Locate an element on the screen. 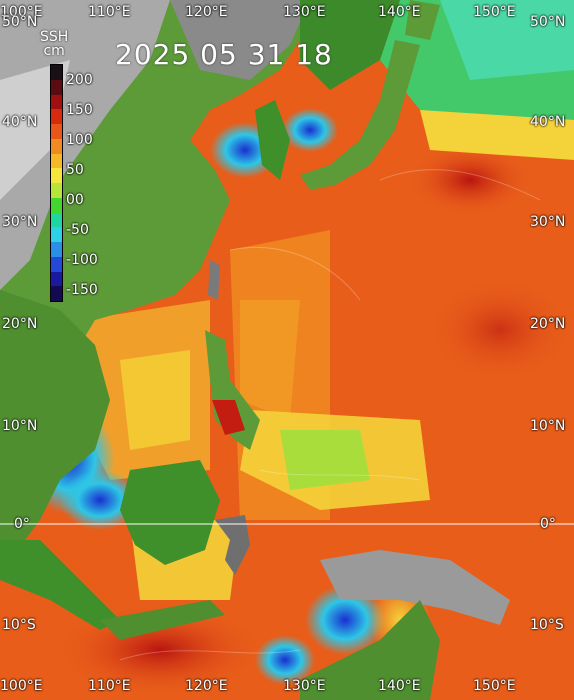  left-lat-40n: 40°N is located at coordinates (20, 122).